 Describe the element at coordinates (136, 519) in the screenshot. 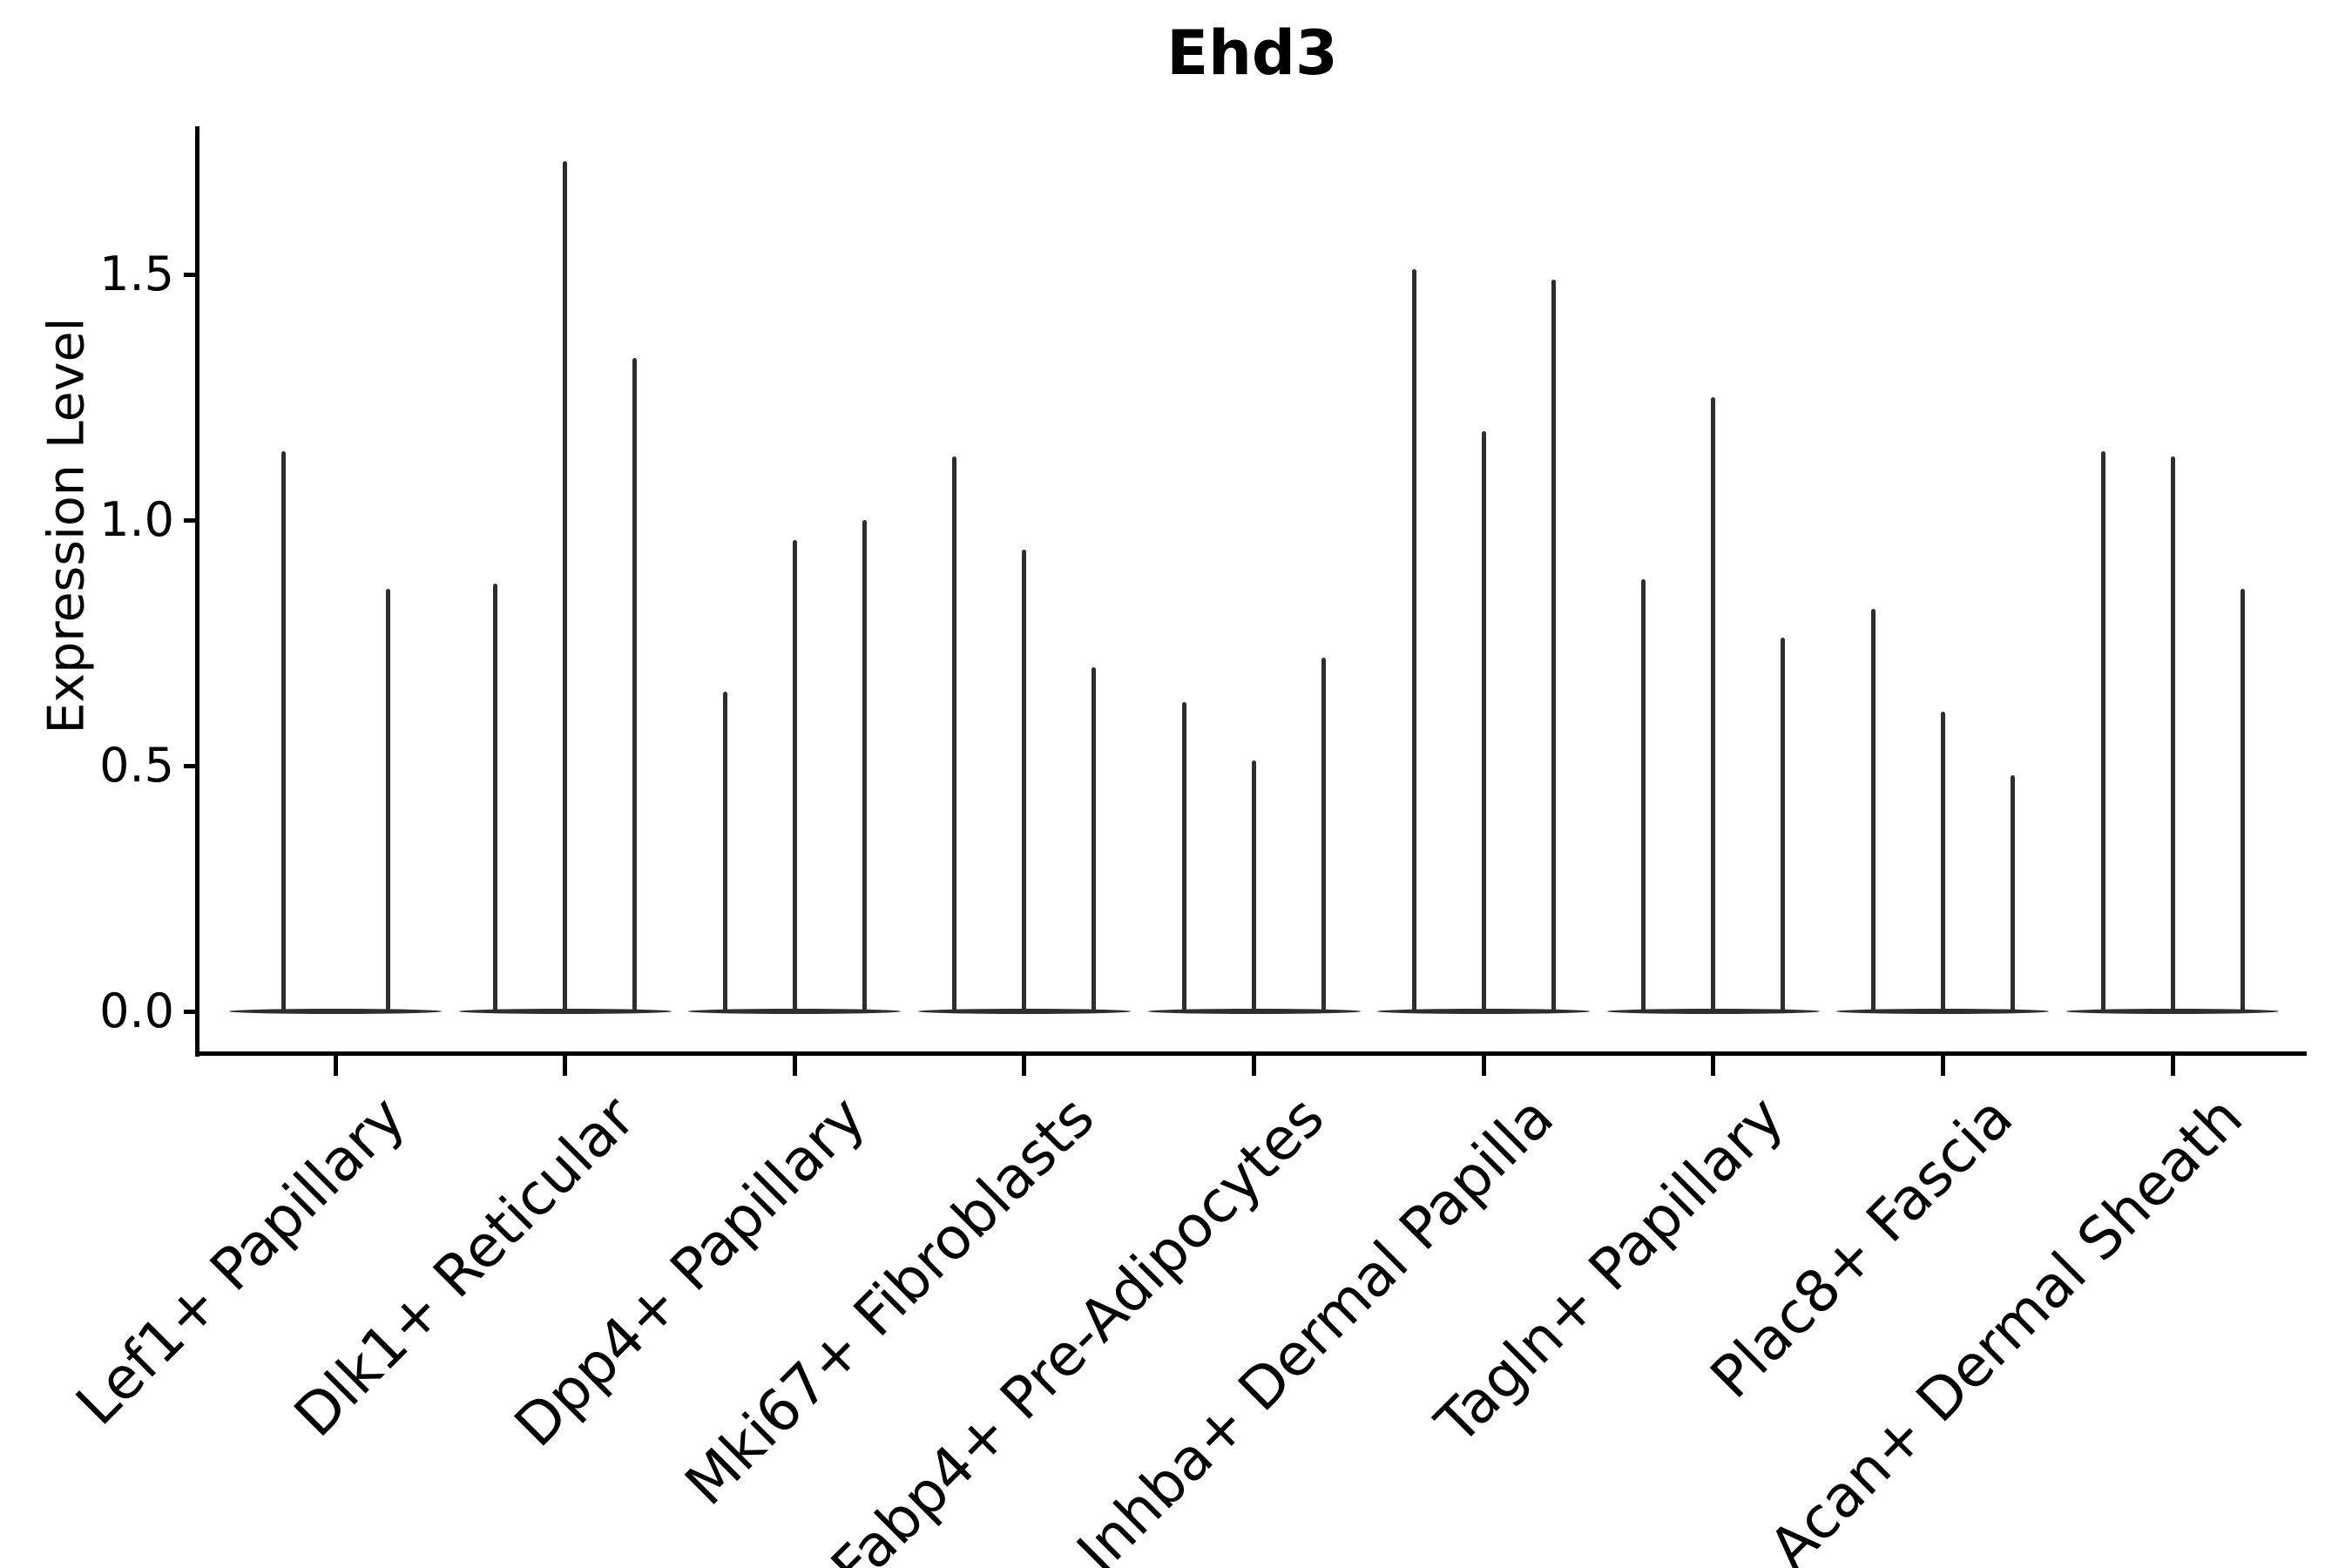

I see `y-tick-label: 1.0` at that location.